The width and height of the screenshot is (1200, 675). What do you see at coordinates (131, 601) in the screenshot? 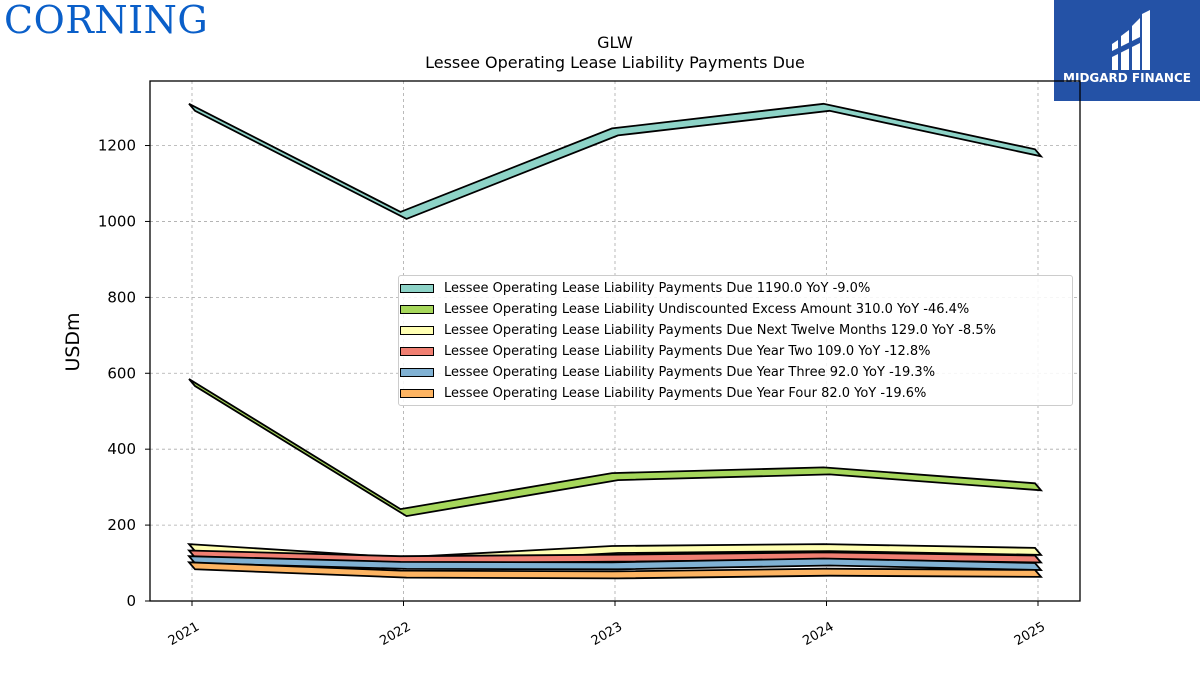
I see `y-tick-label: 0` at bounding box center [131, 601].